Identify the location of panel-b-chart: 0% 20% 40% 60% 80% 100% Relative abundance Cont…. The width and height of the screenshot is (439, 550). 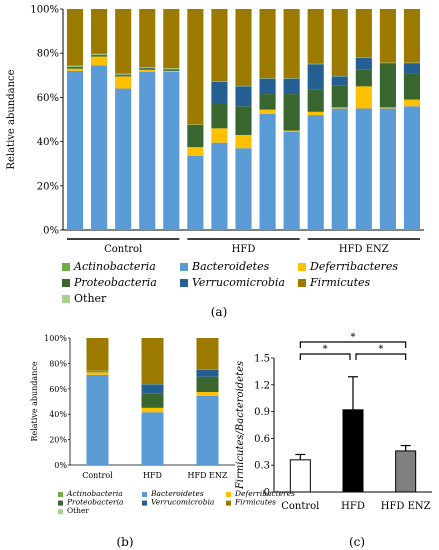
(132, 407).